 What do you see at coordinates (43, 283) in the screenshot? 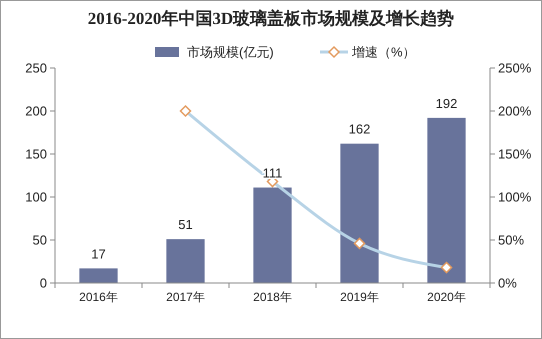
I see `y-tick-label: 0` at bounding box center [43, 283].